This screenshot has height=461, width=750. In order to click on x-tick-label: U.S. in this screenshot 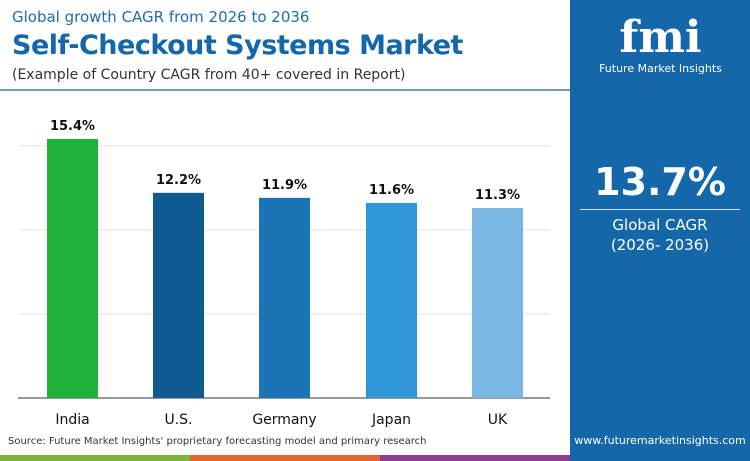, I will do `click(178, 420)`.